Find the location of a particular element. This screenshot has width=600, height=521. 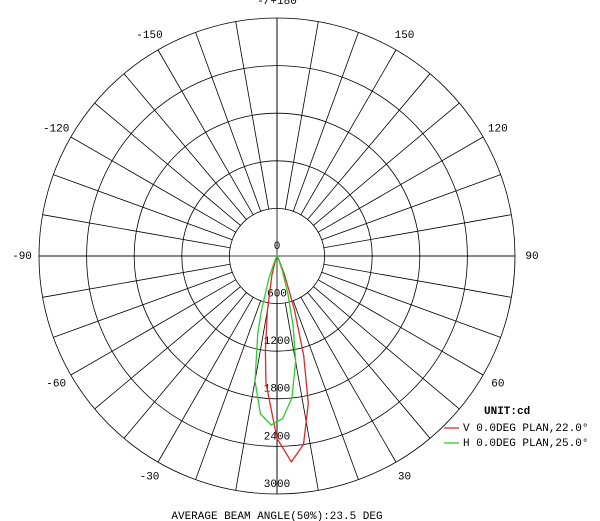

footer: AVERAGE BEAM ANGLE(50%):23.5 DEG is located at coordinates (276, 516).